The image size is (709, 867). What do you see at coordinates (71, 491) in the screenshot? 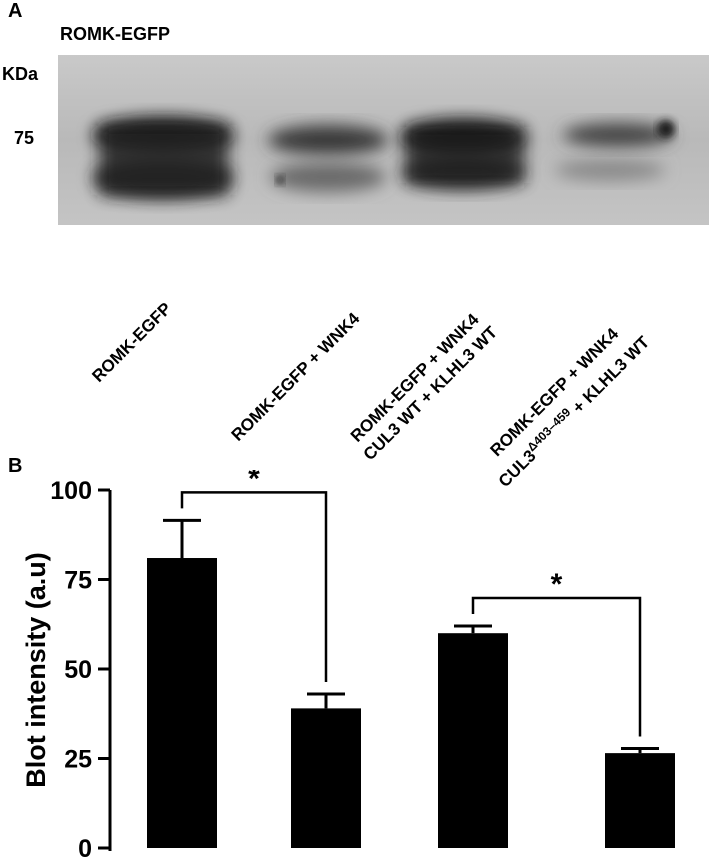
I see `y-tick-label-100: 100` at bounding box center [71, 491].